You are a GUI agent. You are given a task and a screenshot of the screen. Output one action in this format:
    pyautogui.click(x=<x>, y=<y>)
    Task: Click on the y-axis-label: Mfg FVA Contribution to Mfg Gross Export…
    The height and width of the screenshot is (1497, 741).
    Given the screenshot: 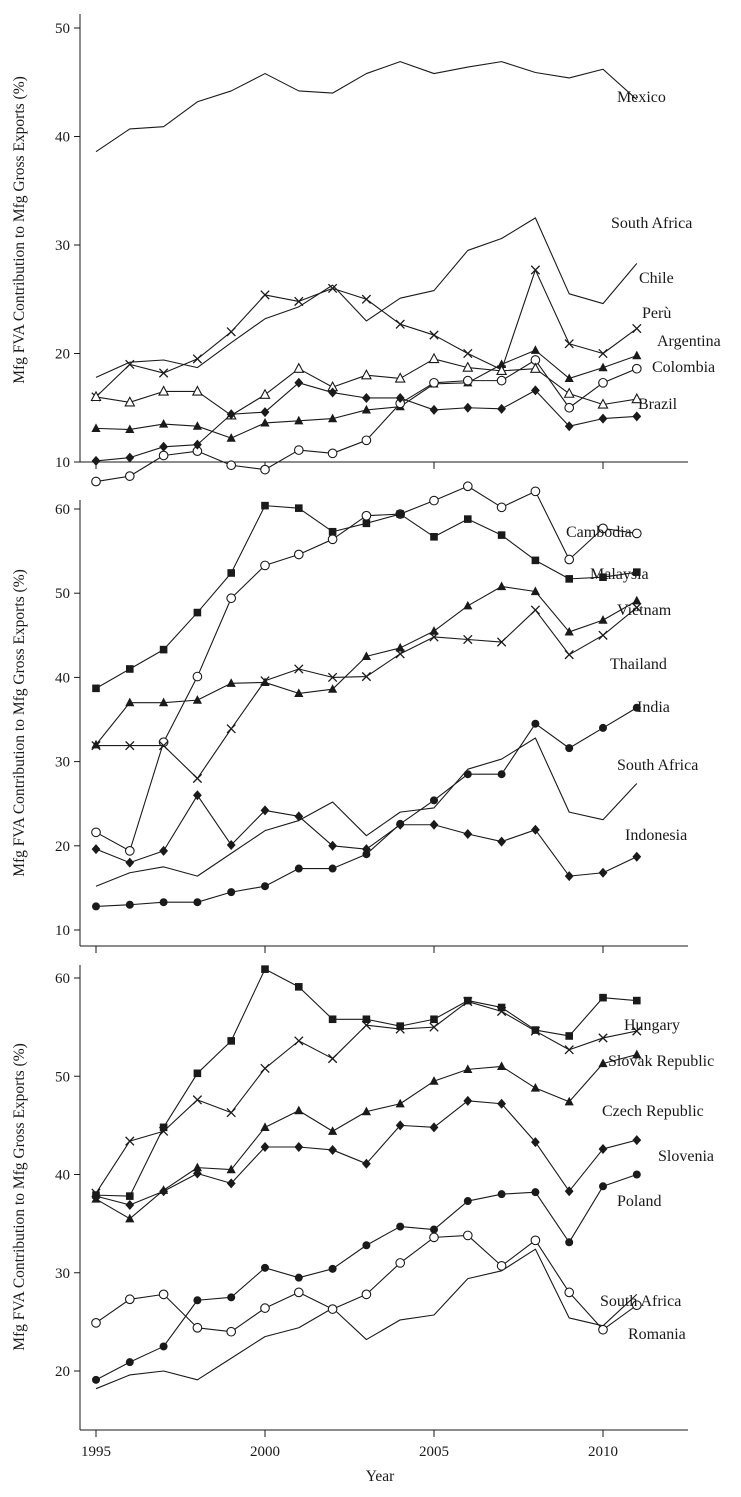 What is the action you would take?
    pyautogui.click(x=19, y=1197)
    